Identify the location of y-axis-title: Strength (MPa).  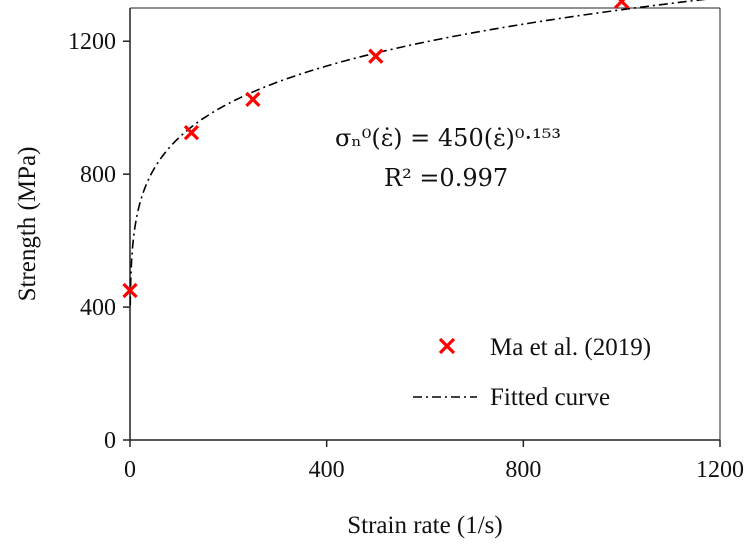
(27, 224).